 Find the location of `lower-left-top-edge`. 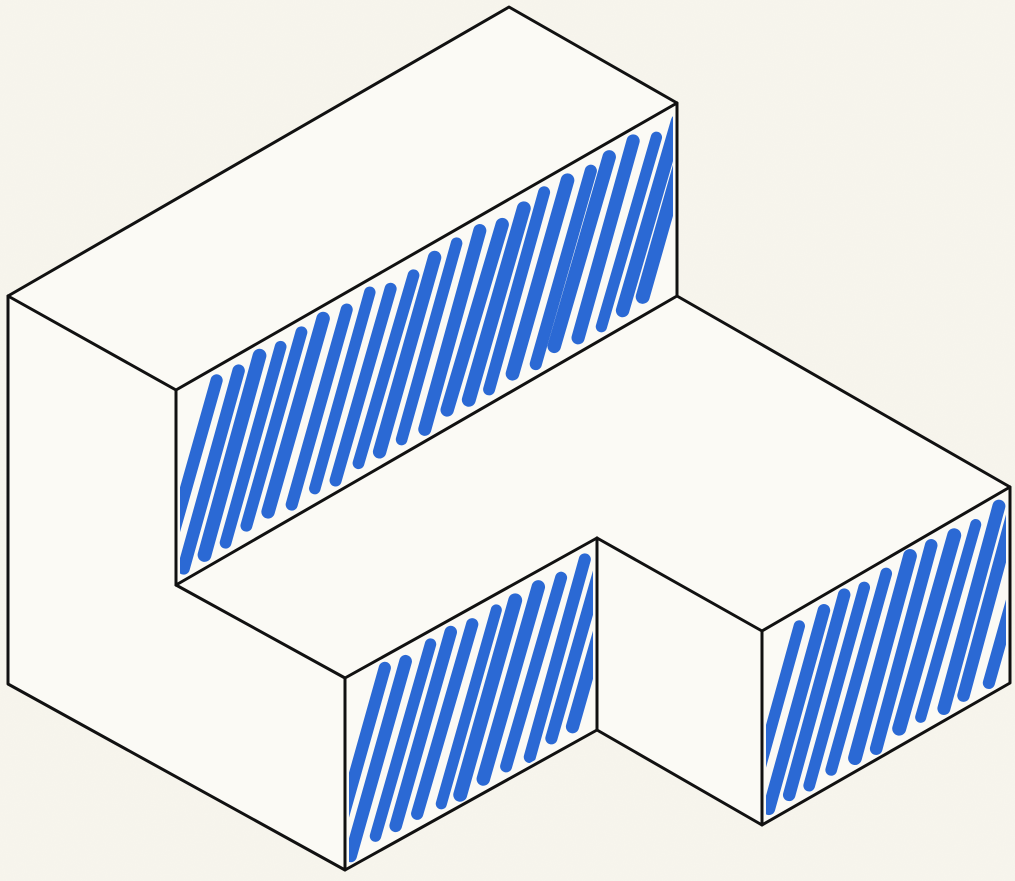

lower-left-top-edge is located at coordinates (471, 608).